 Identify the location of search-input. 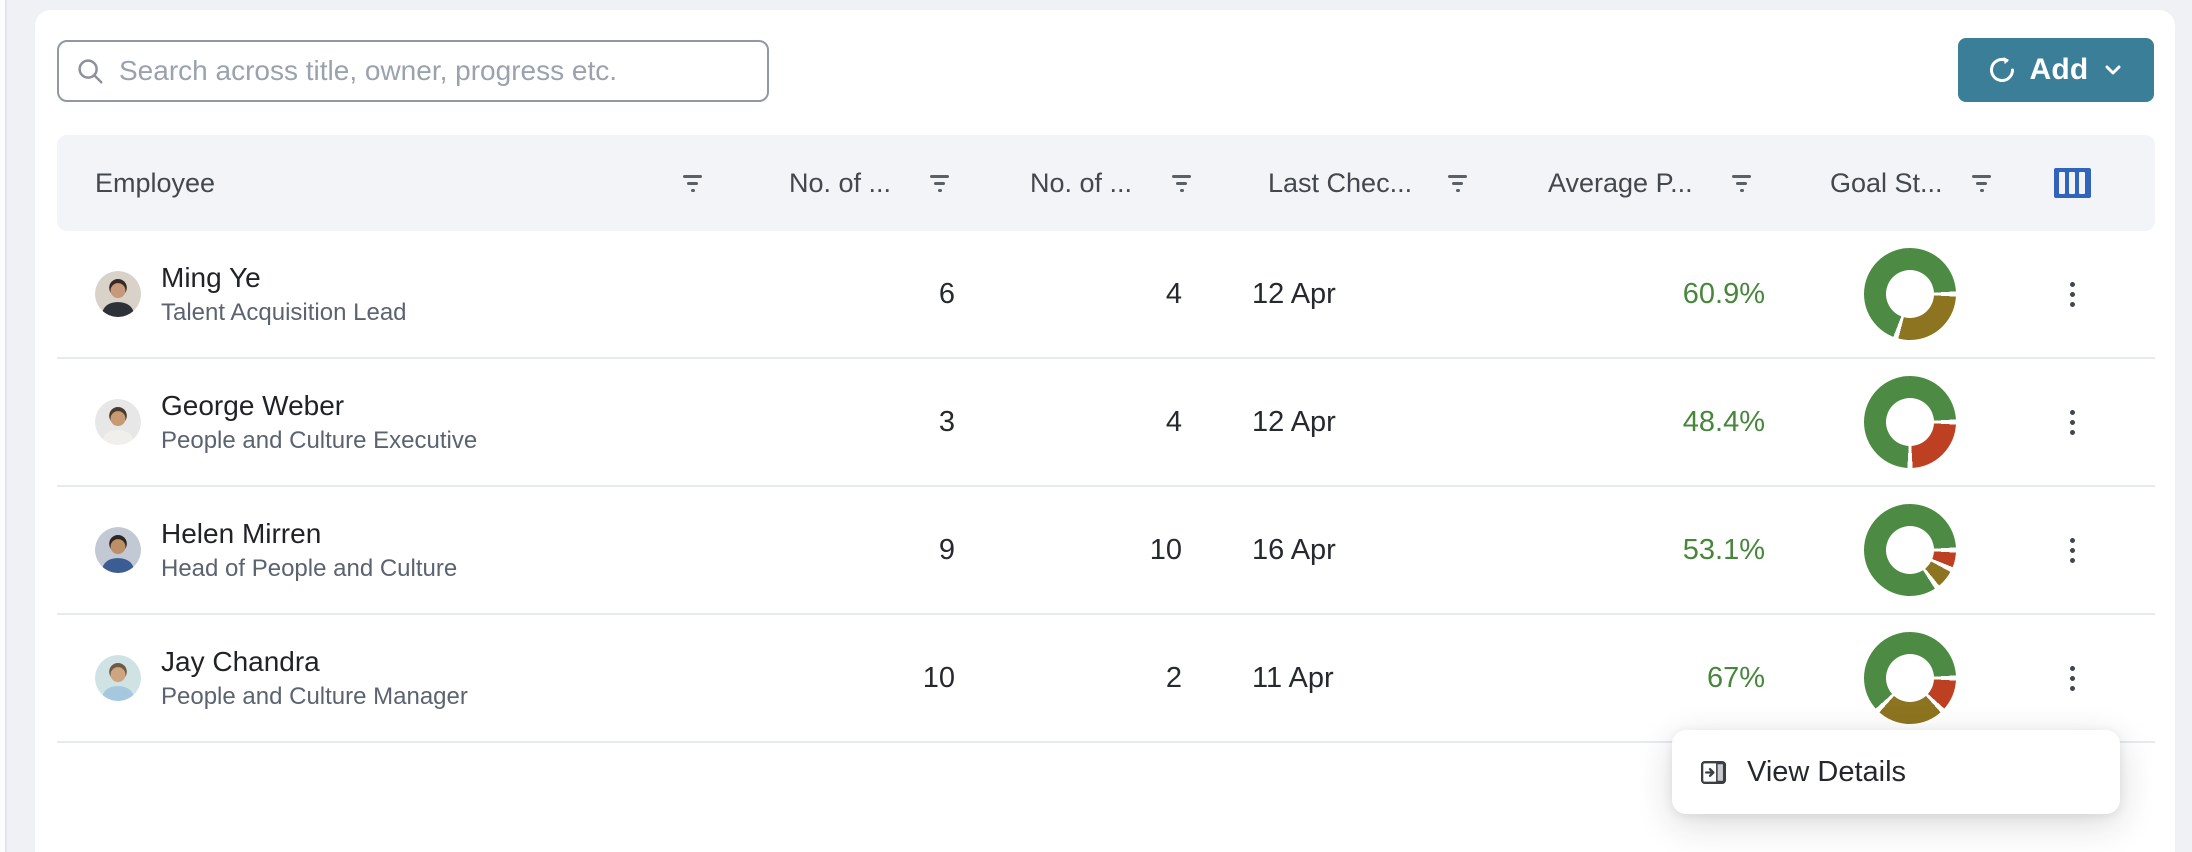
(435, 71).